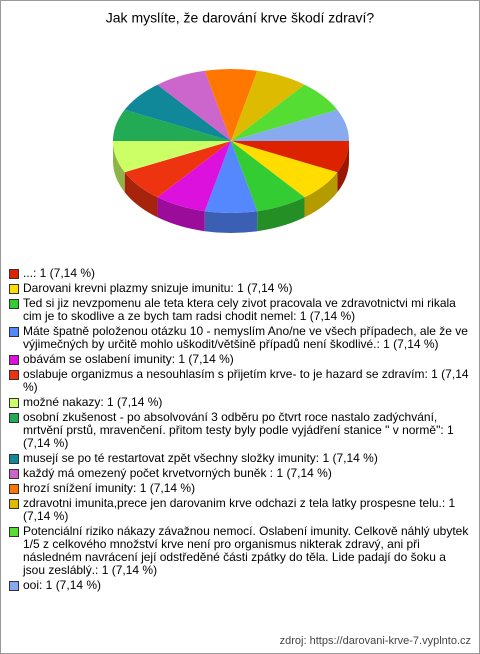  I want to click on legend-item: ooi: 1 (7,14 %), so click(240, 585).